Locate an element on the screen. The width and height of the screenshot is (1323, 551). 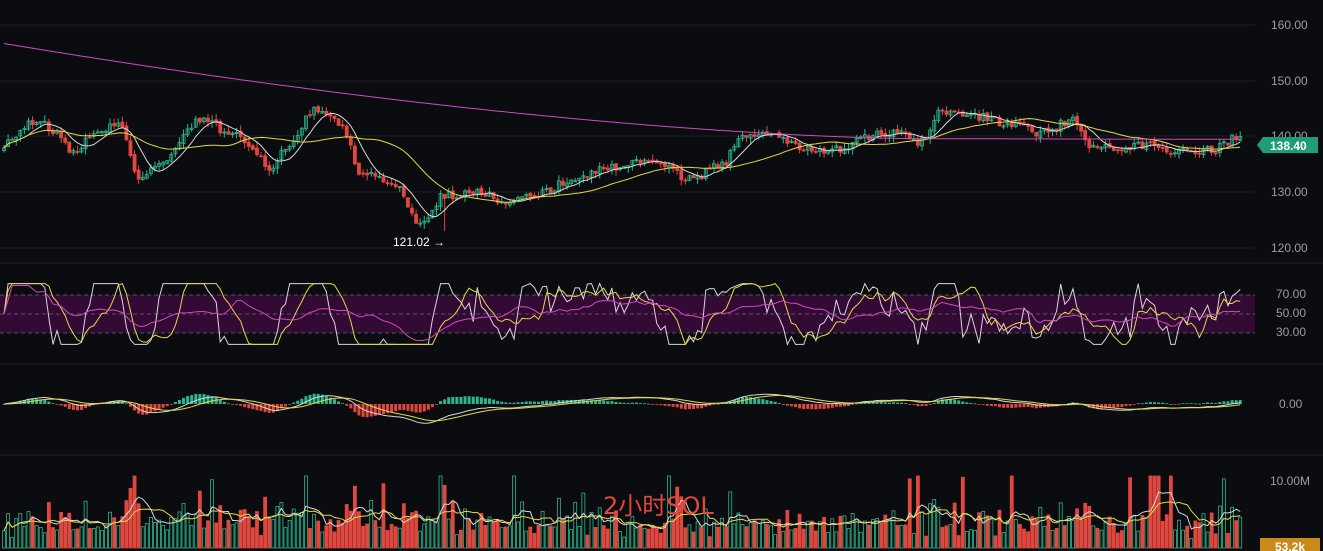
macd-histogram is located at coordinates (622, 405).